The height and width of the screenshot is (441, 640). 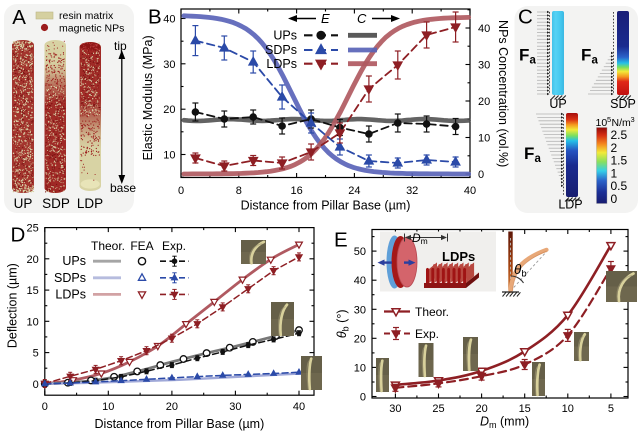 I want to click on svg-text: 3, so click(x=633, y=119).